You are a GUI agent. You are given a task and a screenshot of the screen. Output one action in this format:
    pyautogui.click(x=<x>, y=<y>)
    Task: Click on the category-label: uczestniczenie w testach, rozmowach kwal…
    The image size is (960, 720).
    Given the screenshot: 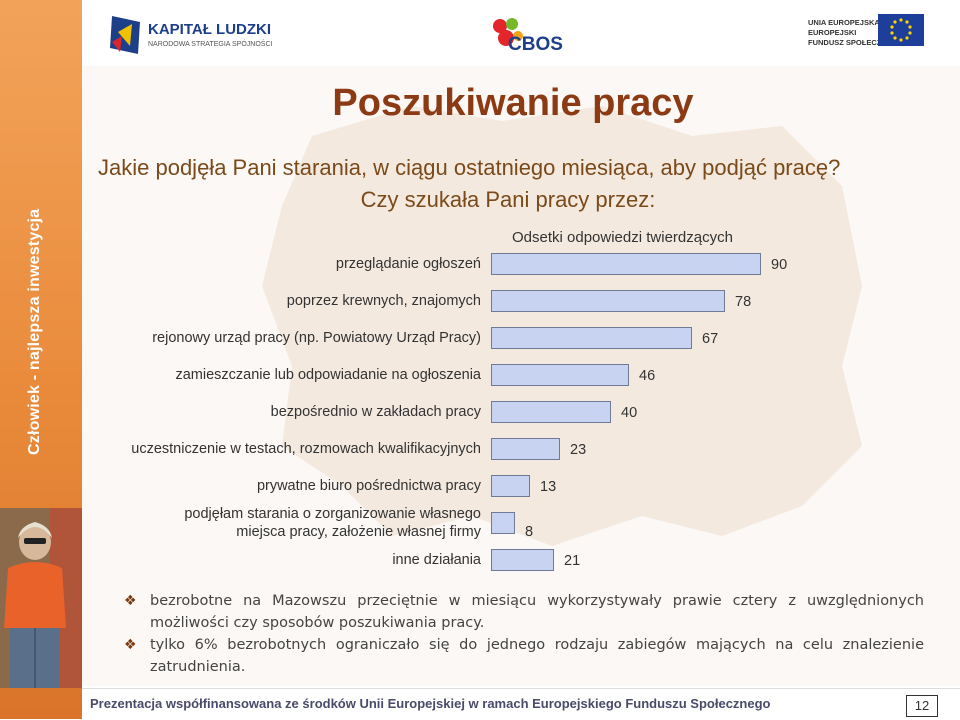 What is the action you would take?
    pyautogui.click(x=306, y=449)
    